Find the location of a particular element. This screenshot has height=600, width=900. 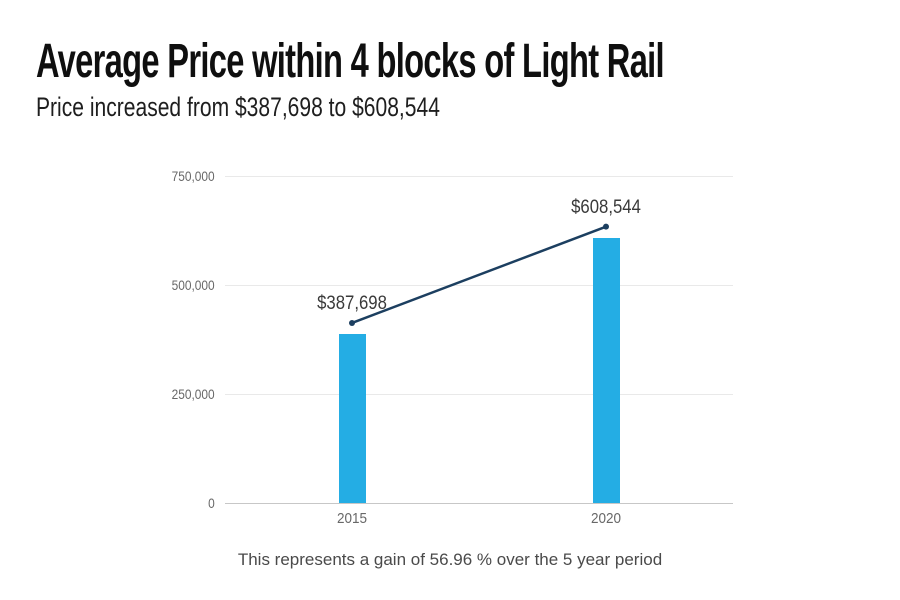

x-tick-label-2015: 2015 is located at coordinates (352, 518).